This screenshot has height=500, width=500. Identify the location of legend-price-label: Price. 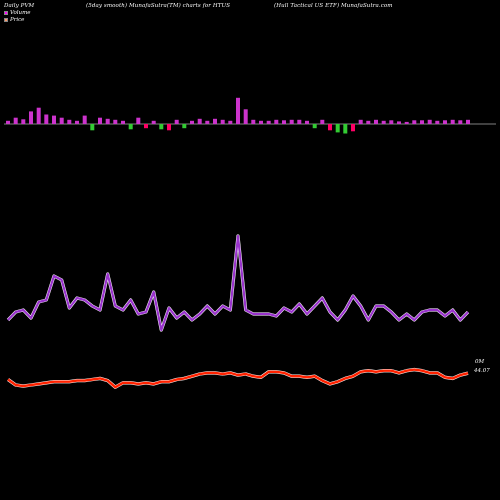
(17, 20).